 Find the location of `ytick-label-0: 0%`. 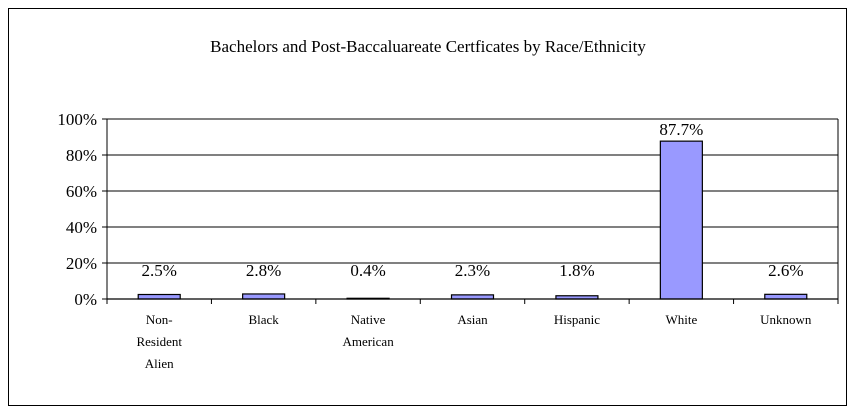

ytick-label-0: 0% is located at coordinates (85, 299).